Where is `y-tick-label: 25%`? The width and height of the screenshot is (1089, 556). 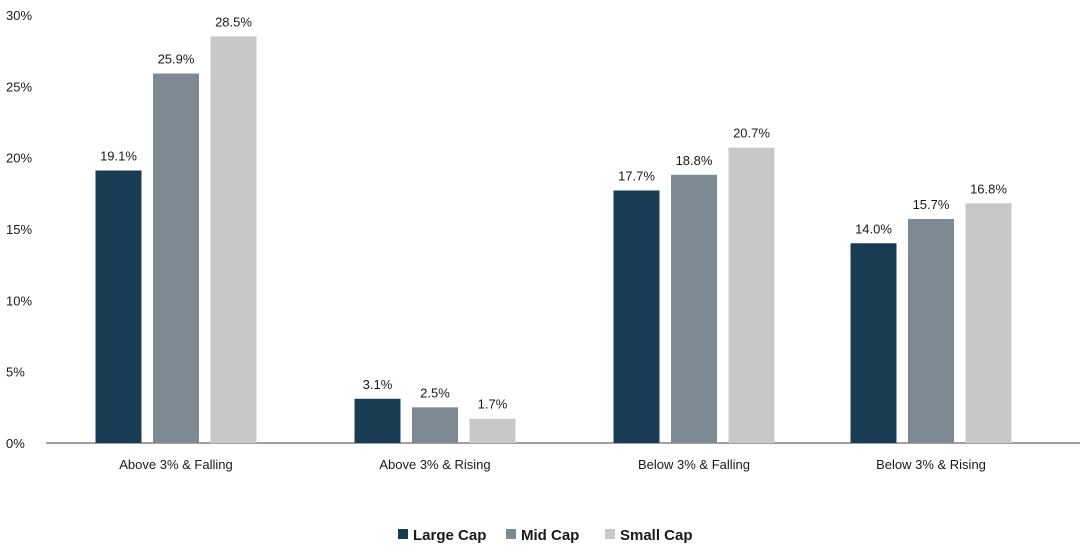
y-tick-label: 25% is located at coordinates (19, 86).